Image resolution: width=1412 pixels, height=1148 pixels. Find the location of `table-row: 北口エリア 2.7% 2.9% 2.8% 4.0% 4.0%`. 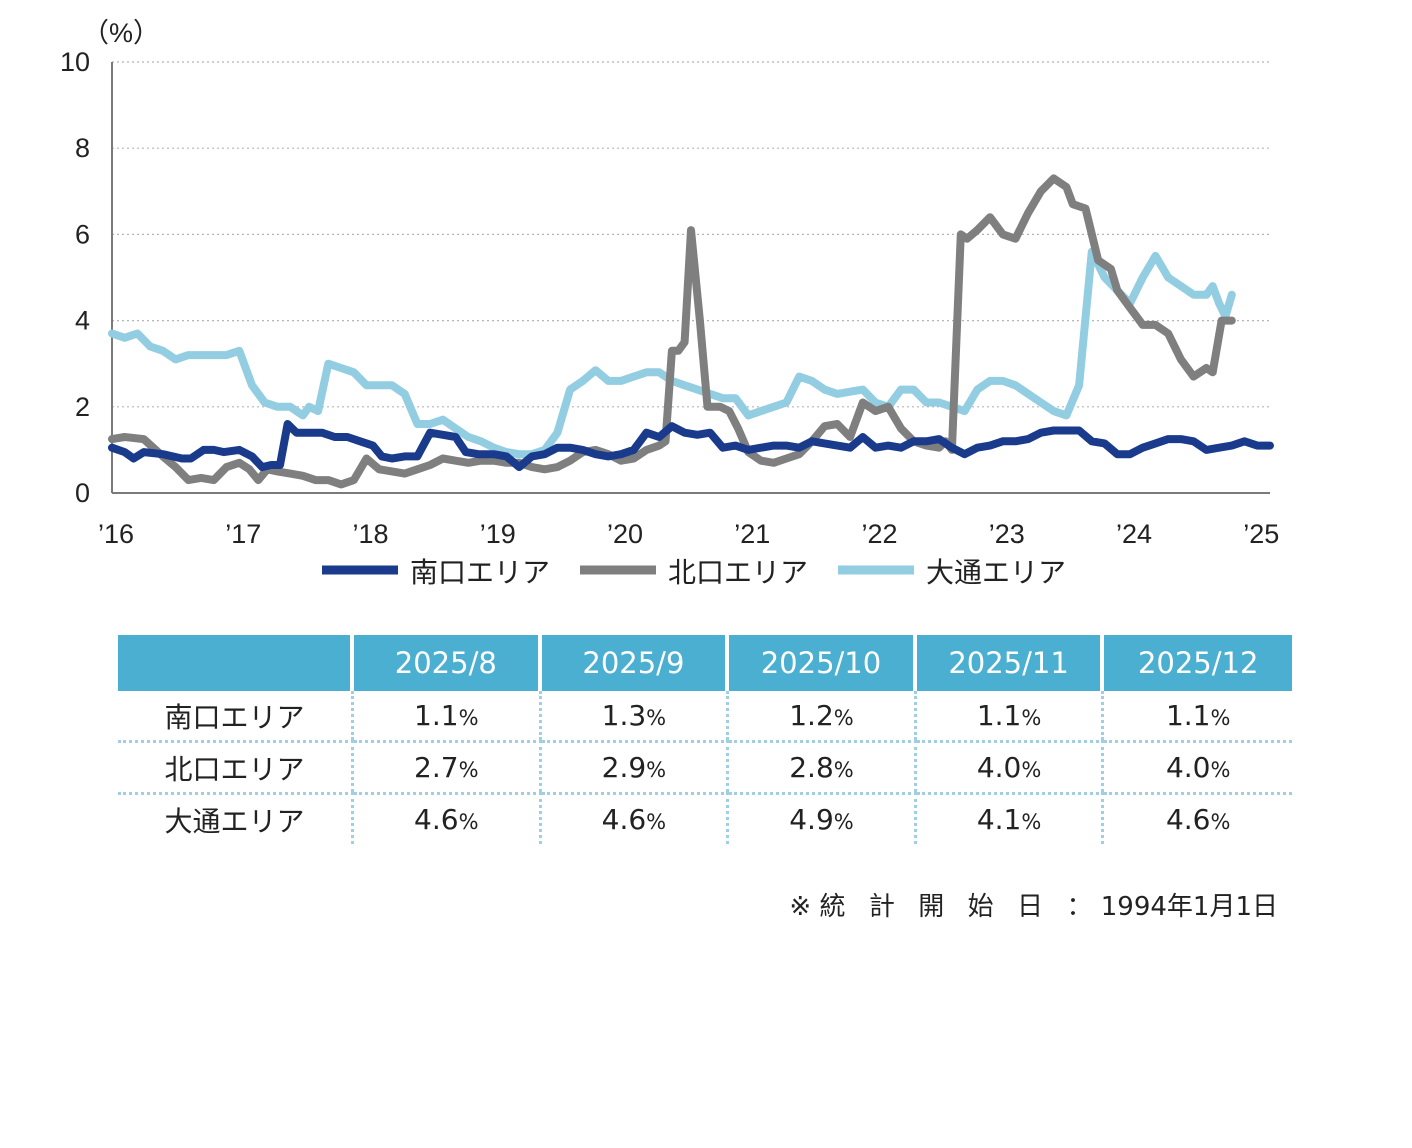

table-row: 北口エリア 2.7% 2.9% 2.8% 4.0% 4.0% is located at coordinates (705, 766).